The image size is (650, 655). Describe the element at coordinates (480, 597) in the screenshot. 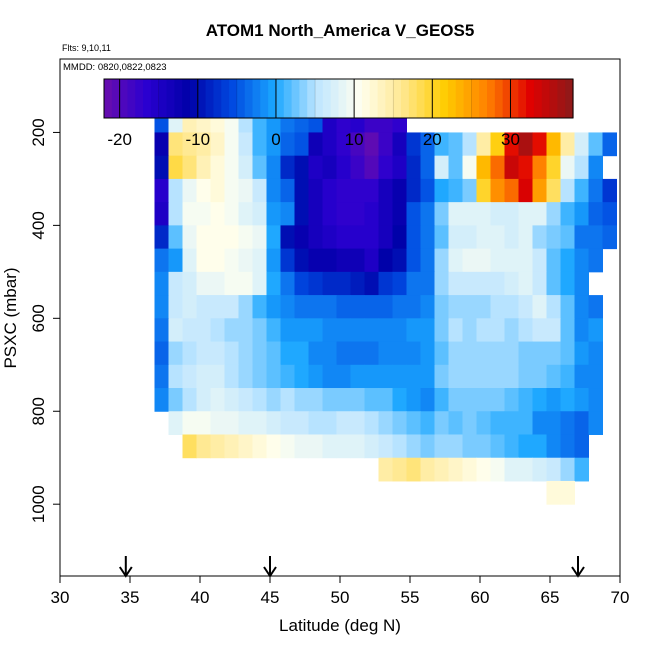

I see `x-tick-label: 60` at that location.